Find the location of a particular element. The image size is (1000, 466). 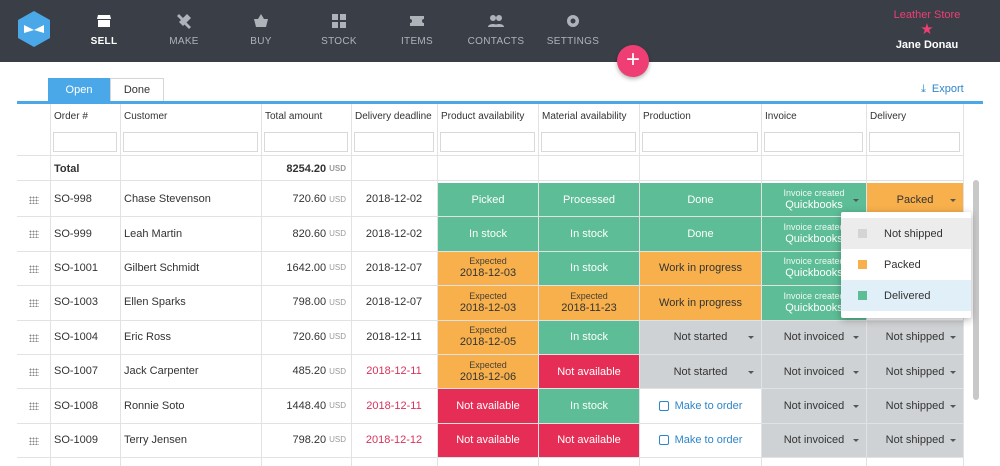

total-amount-cell: 820.60 USD is located at coordinates (306, 233).